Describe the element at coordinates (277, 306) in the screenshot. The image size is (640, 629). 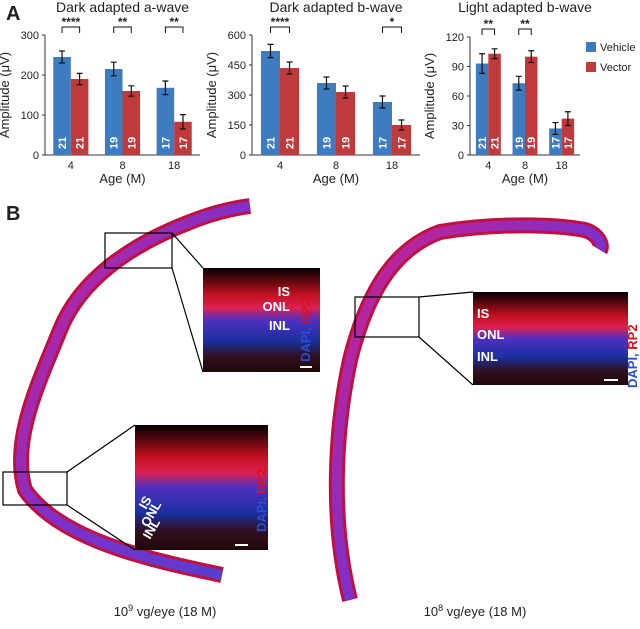
I see `inset-label: ONL` at that location.